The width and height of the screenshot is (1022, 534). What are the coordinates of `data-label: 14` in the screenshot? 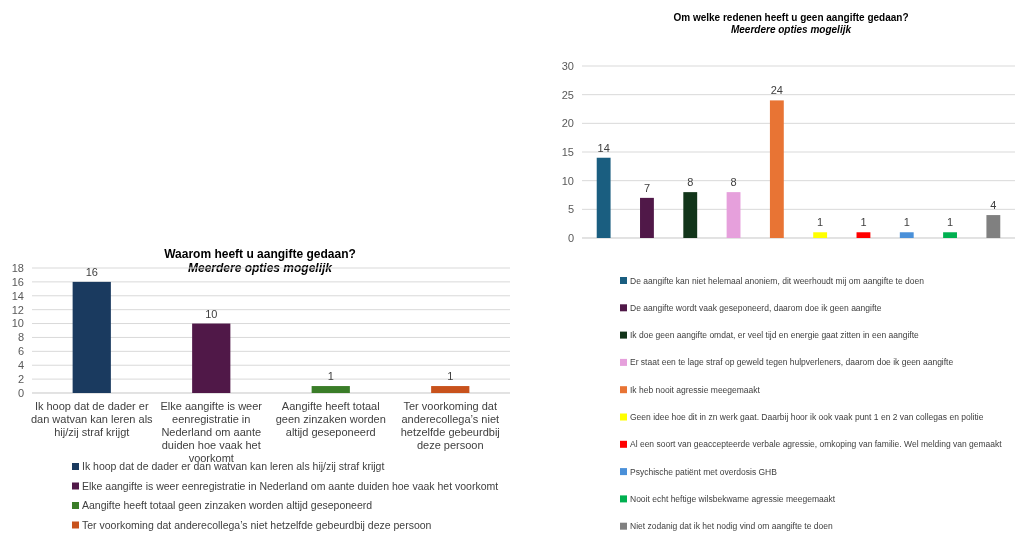 It's located at (603, 147).